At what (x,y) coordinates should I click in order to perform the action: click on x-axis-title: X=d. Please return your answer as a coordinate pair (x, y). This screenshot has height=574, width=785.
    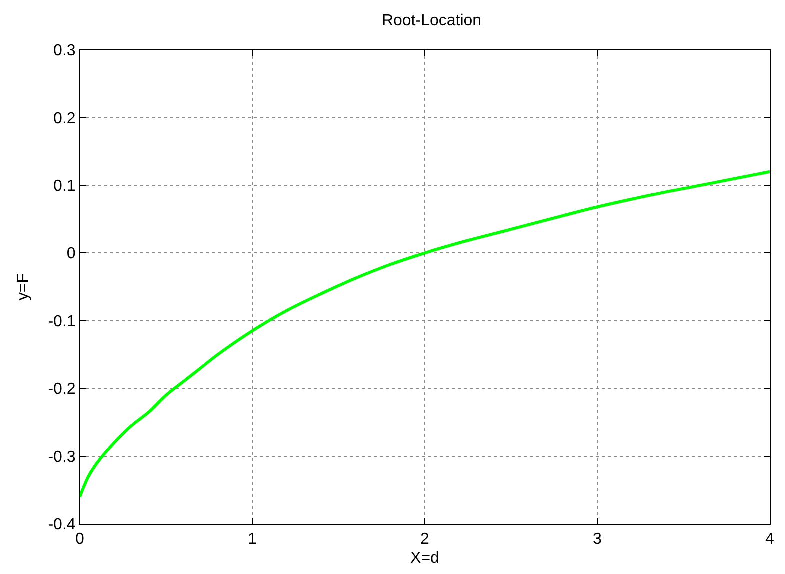
    Looking at the image, I should click on (425, 558).